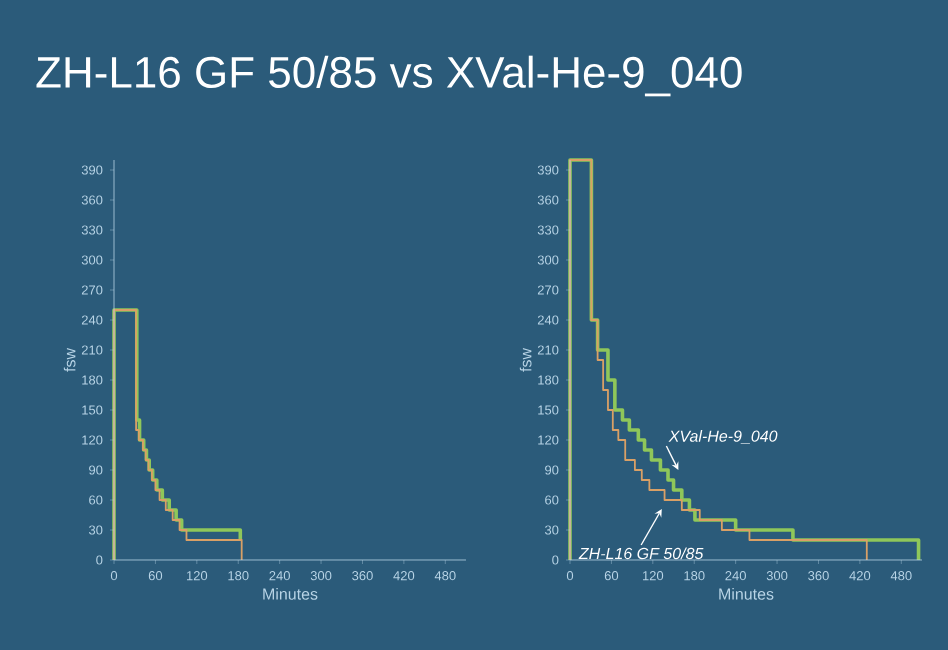 The height and width of the screenshot is (650, 948). Describe the element at coordinates (723, 437) in the screenshot. I see `annotation: XVal-He-9_040` at that location.